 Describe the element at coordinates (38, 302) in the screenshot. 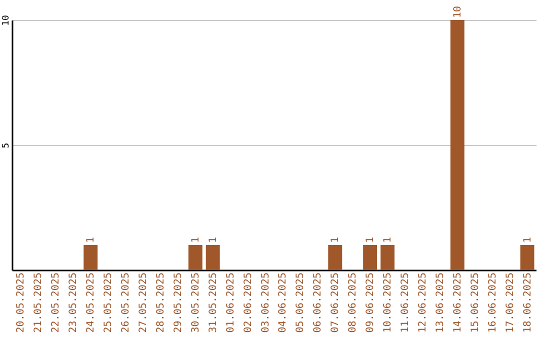

I see `x-tick-label: 21.05.2025` at that location.